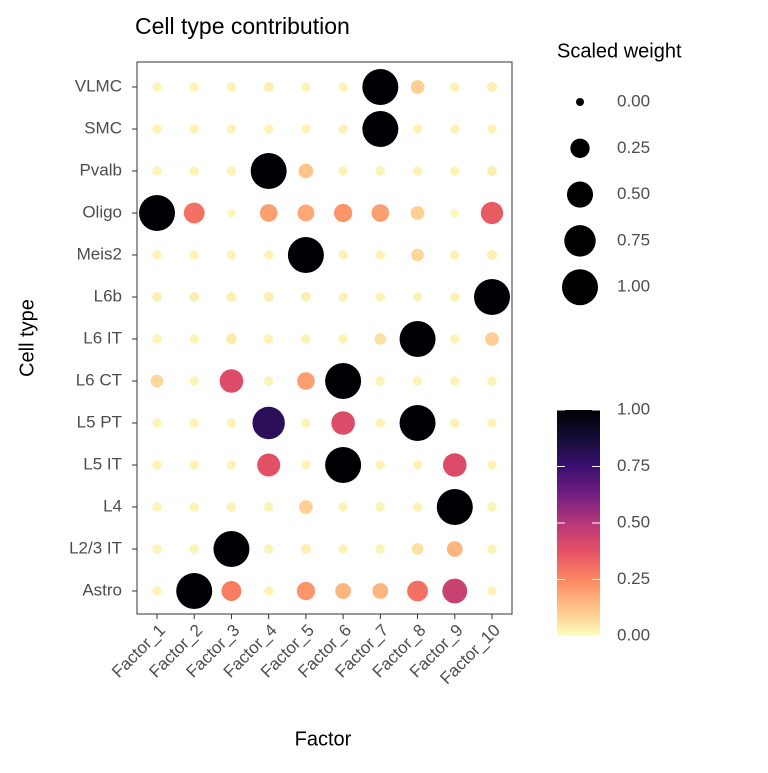 Image resolution: width=768 pixels, height=773 pixels. Describe the element at coordinates (633, 286) in the screenshot. I see `size-legend-label: 1.00` at that location.